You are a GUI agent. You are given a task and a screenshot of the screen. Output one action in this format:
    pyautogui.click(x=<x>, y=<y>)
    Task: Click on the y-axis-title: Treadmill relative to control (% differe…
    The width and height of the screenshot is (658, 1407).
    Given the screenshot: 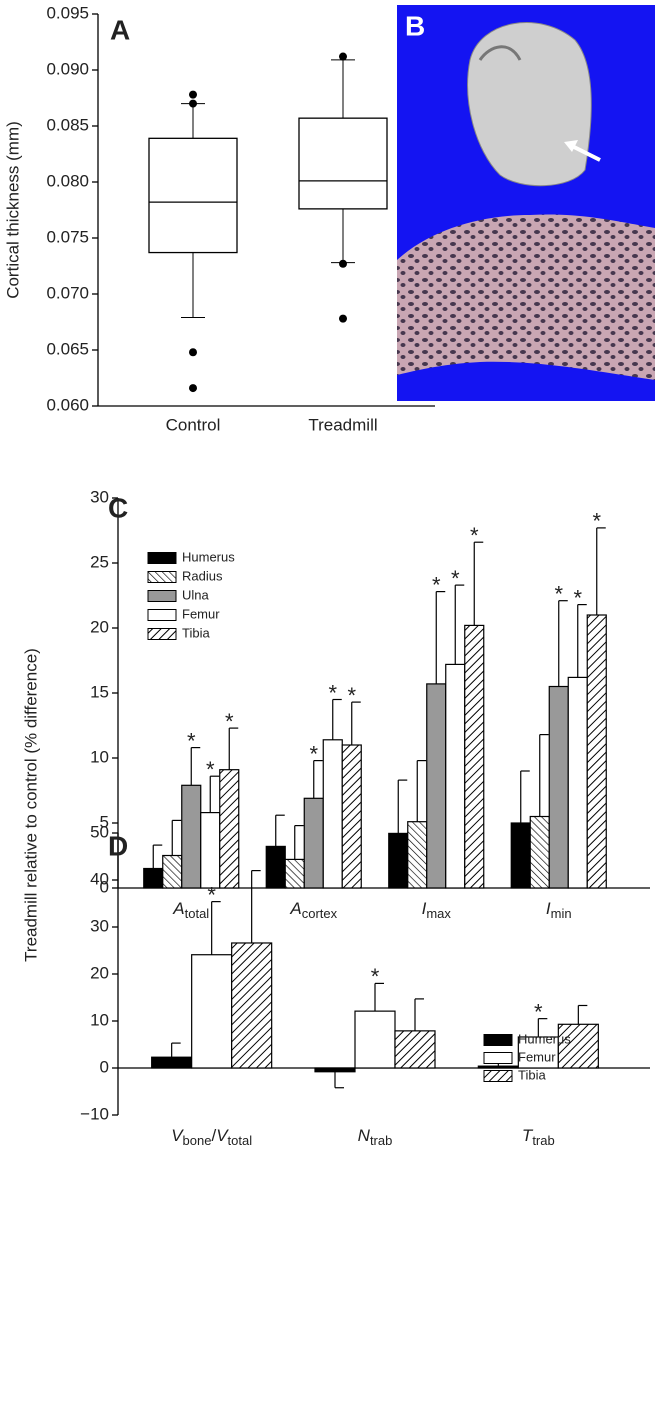 What is the action you would take?
    pyautogui.click(x=30, y=805)
    